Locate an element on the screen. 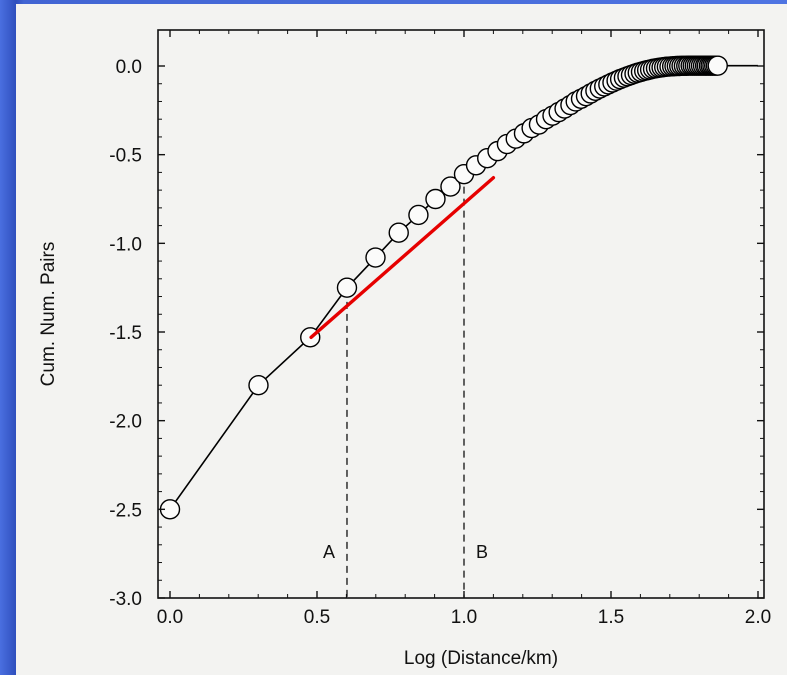 The width and height of the screenshot is (787, 675). x-tick-label: 1.5 is located at coordinates (611, 617).